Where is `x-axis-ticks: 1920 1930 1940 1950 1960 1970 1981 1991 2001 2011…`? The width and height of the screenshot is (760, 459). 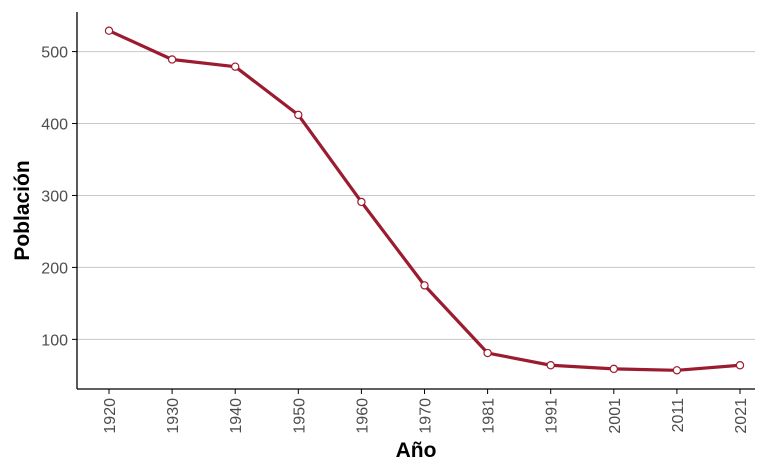
x-axis-ticks: 1920 1930 1940 1950 1960 1970 1981 1991 2001 2011… is located at coordinates (426, 411).